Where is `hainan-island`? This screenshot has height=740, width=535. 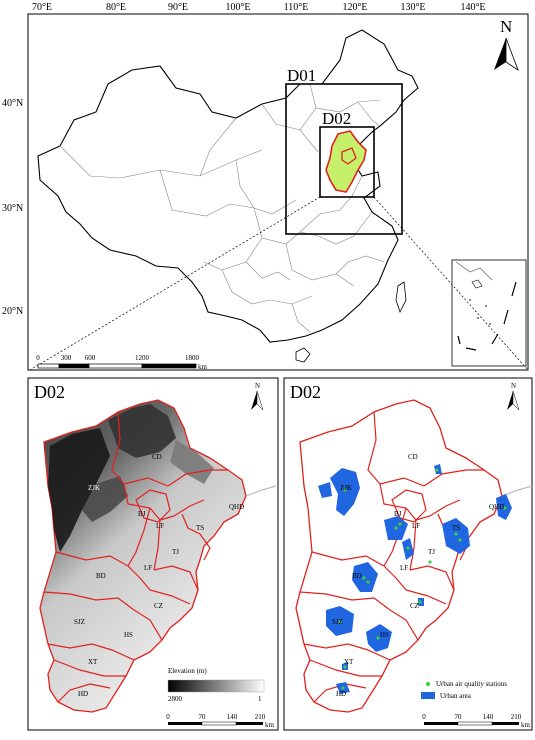 hainan-island is located at coordinates (303, 355).